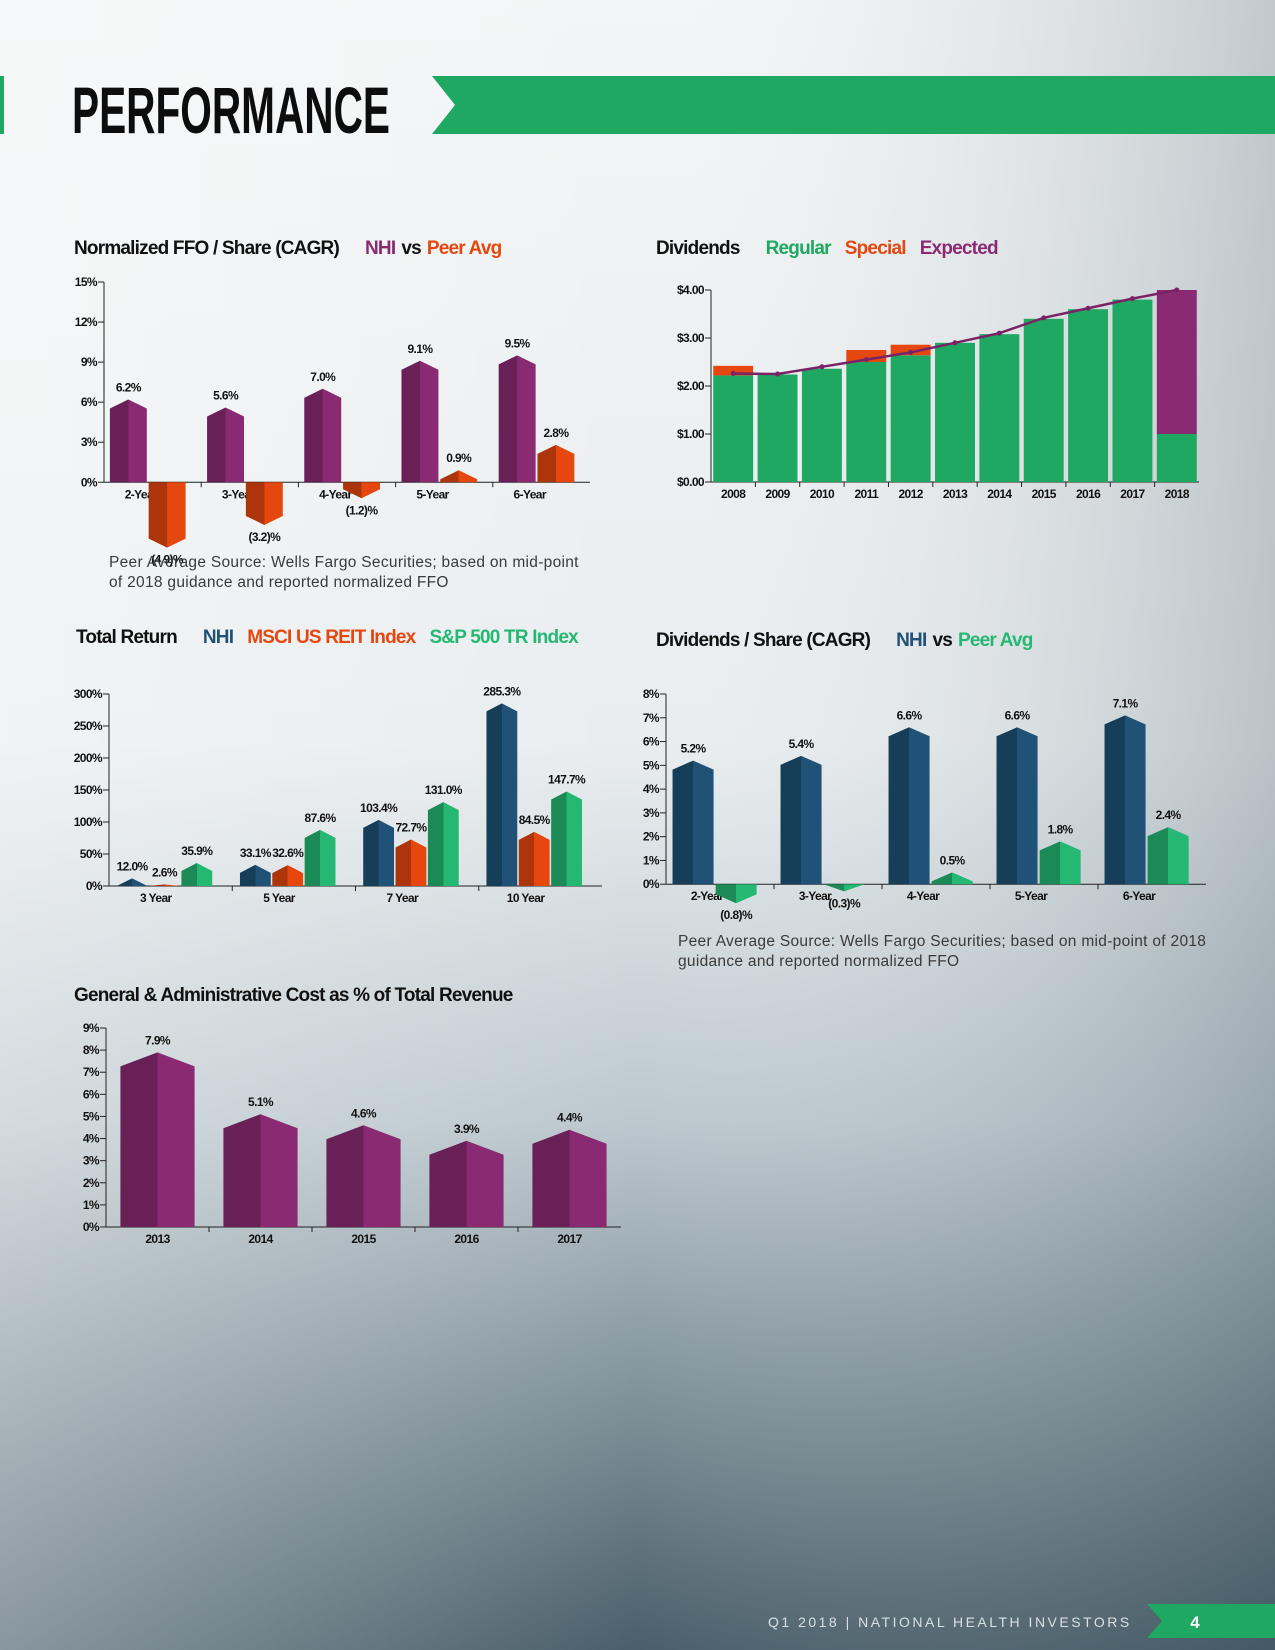  Describe the element at coordinates (331, 637) in the screenshot. I see `legend-entry: MSCI US REIT Index` at that location.